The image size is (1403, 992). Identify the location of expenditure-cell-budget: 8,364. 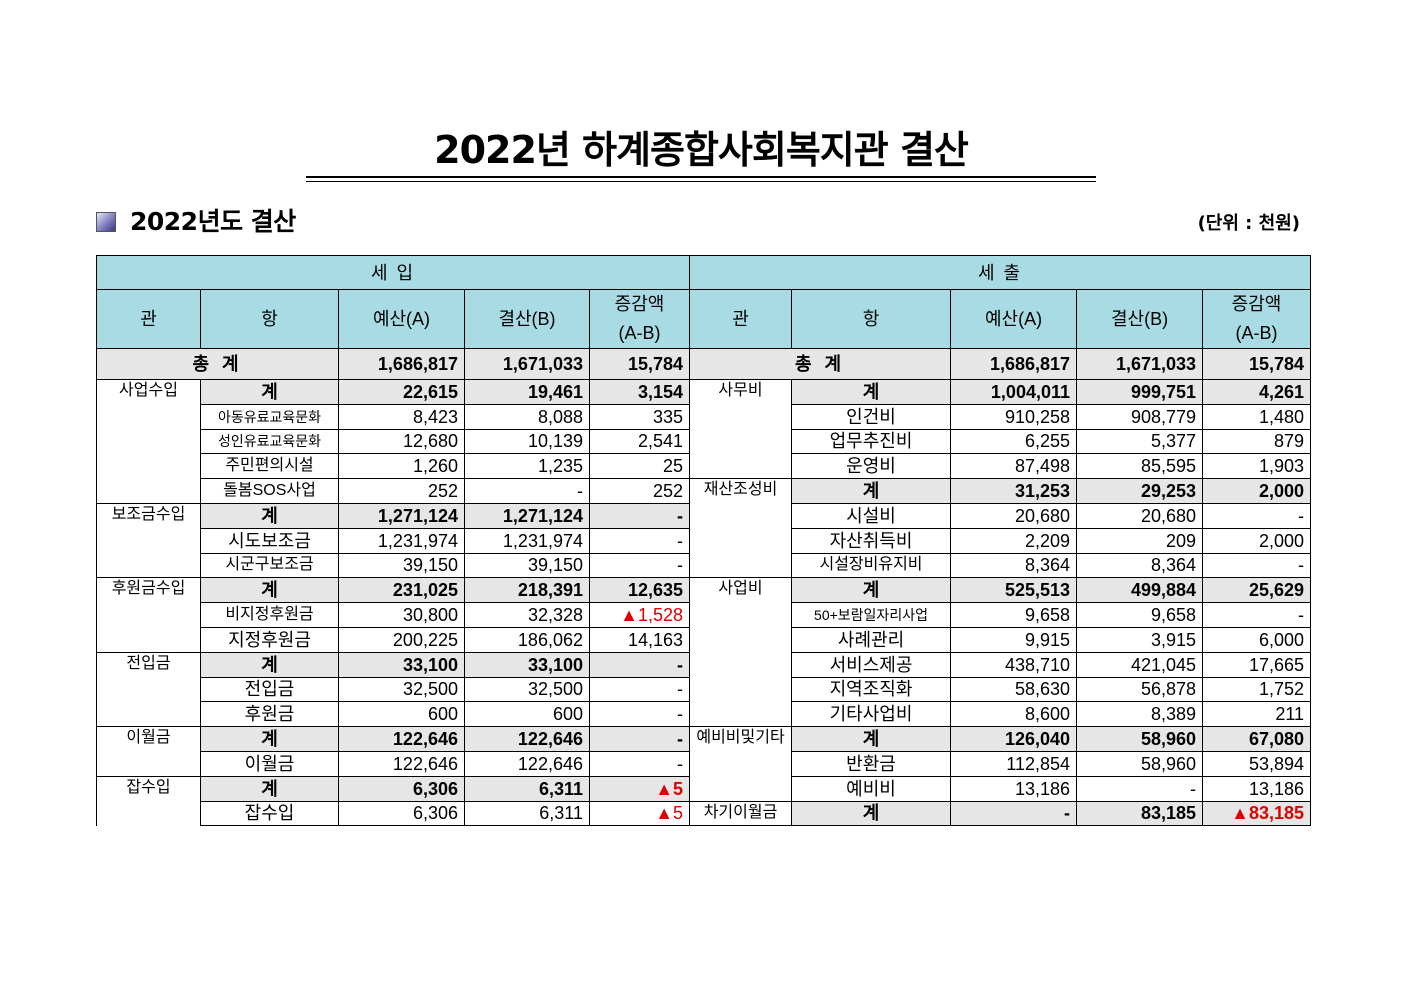
(1014, 565).